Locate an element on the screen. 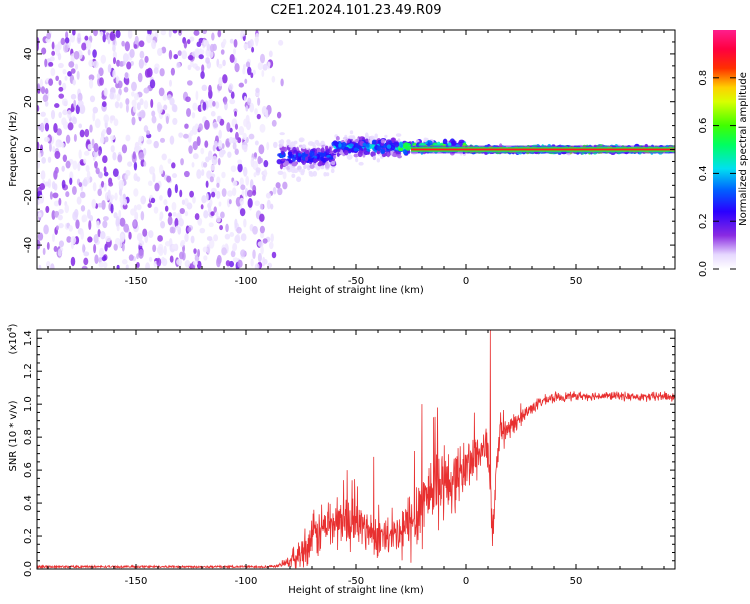 This screenshot has height=604, width=750. y-tick-label: 0.6 is located at coordinates (28, 470).